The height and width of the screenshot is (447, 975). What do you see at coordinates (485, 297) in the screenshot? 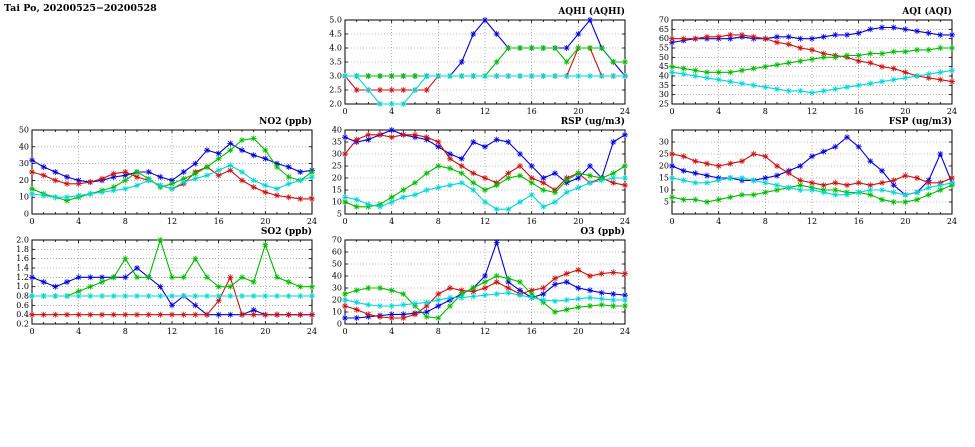
I see `o3-markers-green` at bounding box center [485, 297].